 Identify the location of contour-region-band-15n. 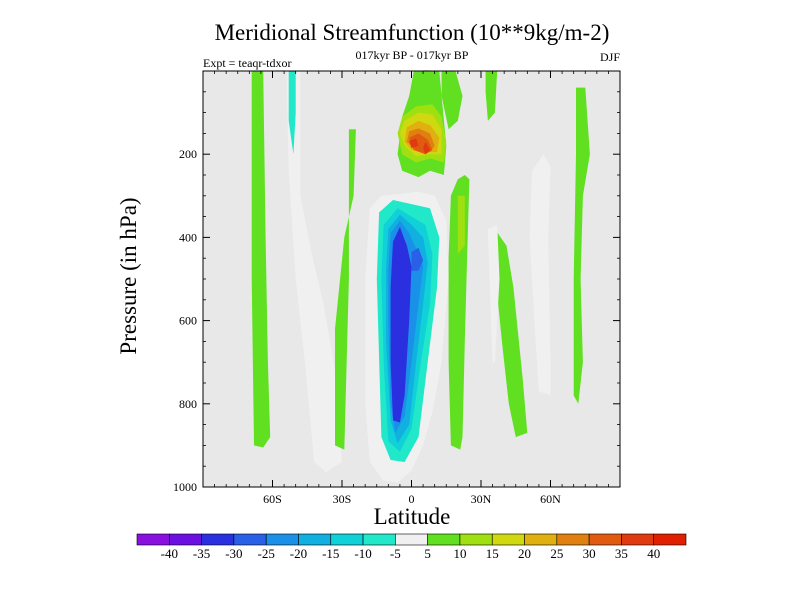
(452, 100).